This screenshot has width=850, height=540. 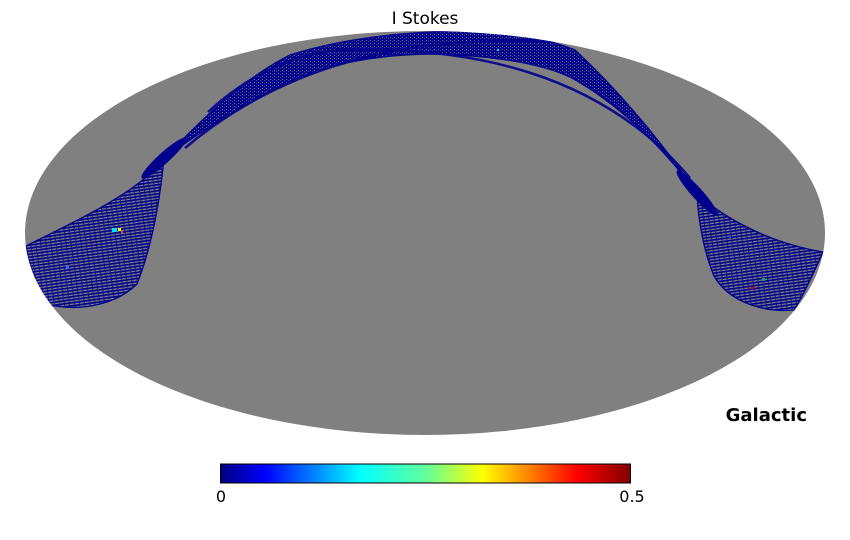 I want to click on scan-pinch-right, so click(x=697, y=193).